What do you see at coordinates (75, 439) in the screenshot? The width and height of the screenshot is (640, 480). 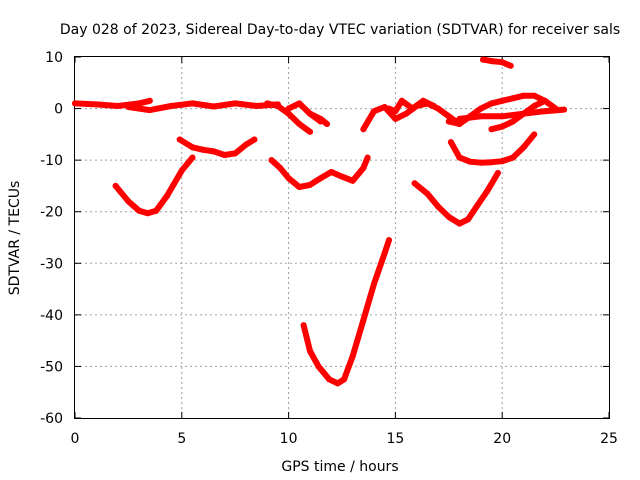 I see `x-tick-label: 0` at bounding box center [75, 439].